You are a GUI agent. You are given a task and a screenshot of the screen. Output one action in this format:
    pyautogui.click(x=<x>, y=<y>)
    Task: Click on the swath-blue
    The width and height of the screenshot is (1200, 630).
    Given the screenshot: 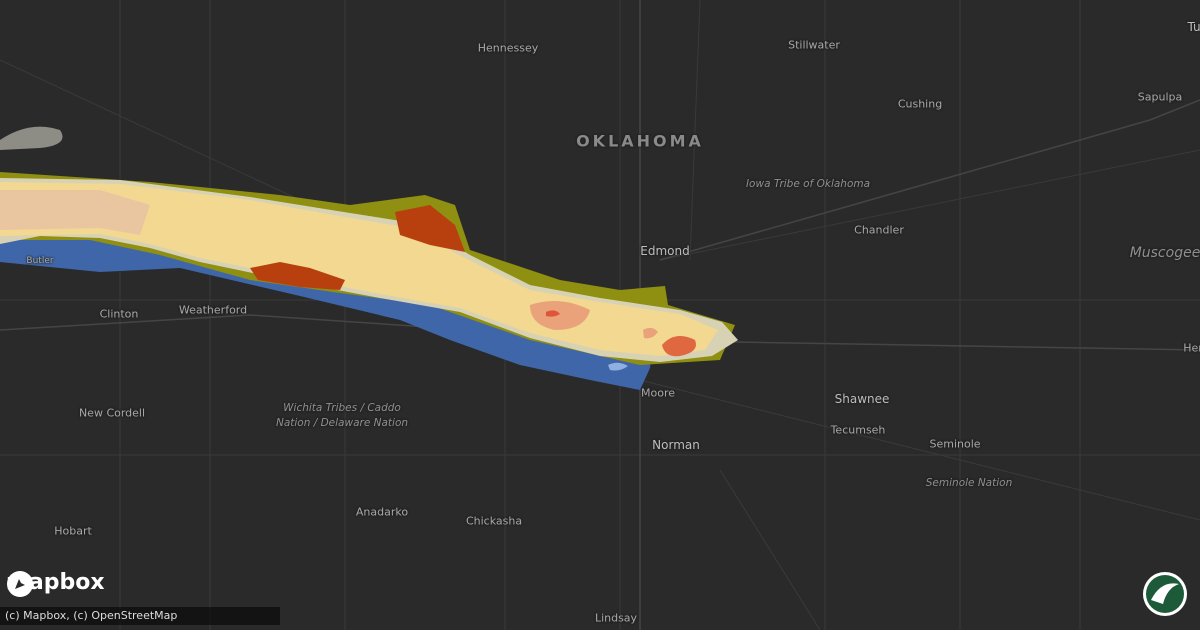 What is the action you would take?
    pyautogui.click(x=326, y=311)
    